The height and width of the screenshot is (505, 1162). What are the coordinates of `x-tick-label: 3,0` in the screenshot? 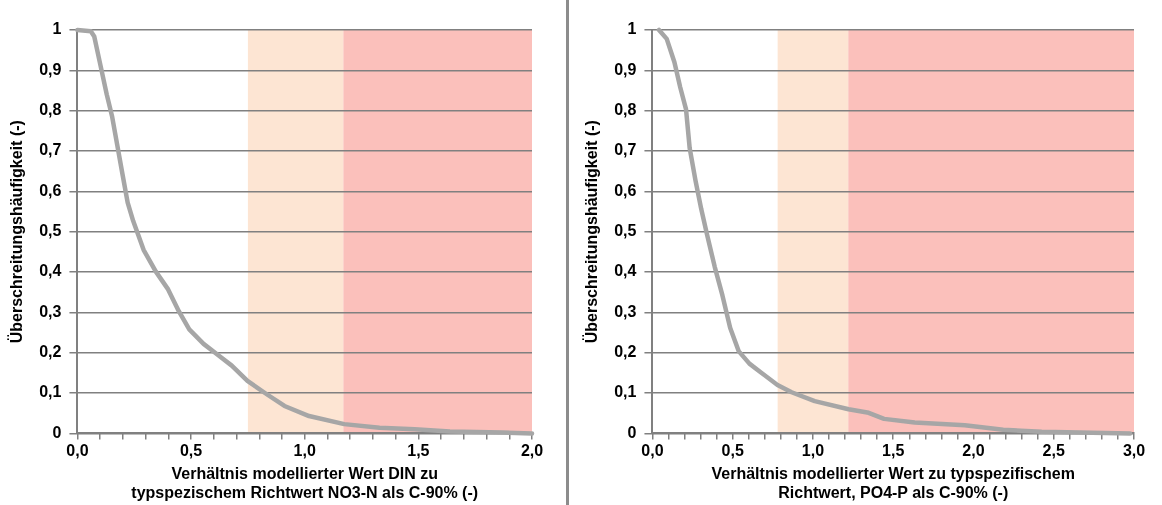 It's located at (1134, 451).